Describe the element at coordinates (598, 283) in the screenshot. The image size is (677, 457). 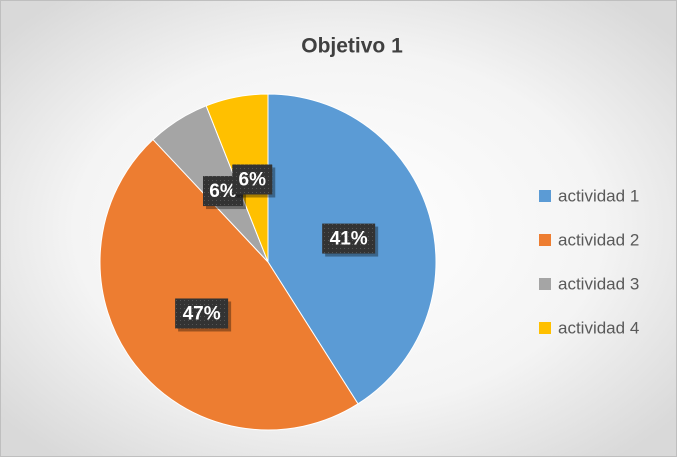
I see `legend-label: actividad 3` at that location.